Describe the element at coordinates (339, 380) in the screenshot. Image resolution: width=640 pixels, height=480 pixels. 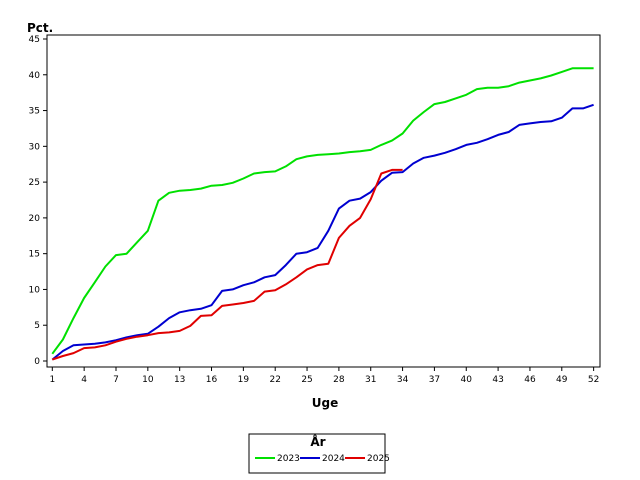
I see `x-tick-label: 28` at that location.